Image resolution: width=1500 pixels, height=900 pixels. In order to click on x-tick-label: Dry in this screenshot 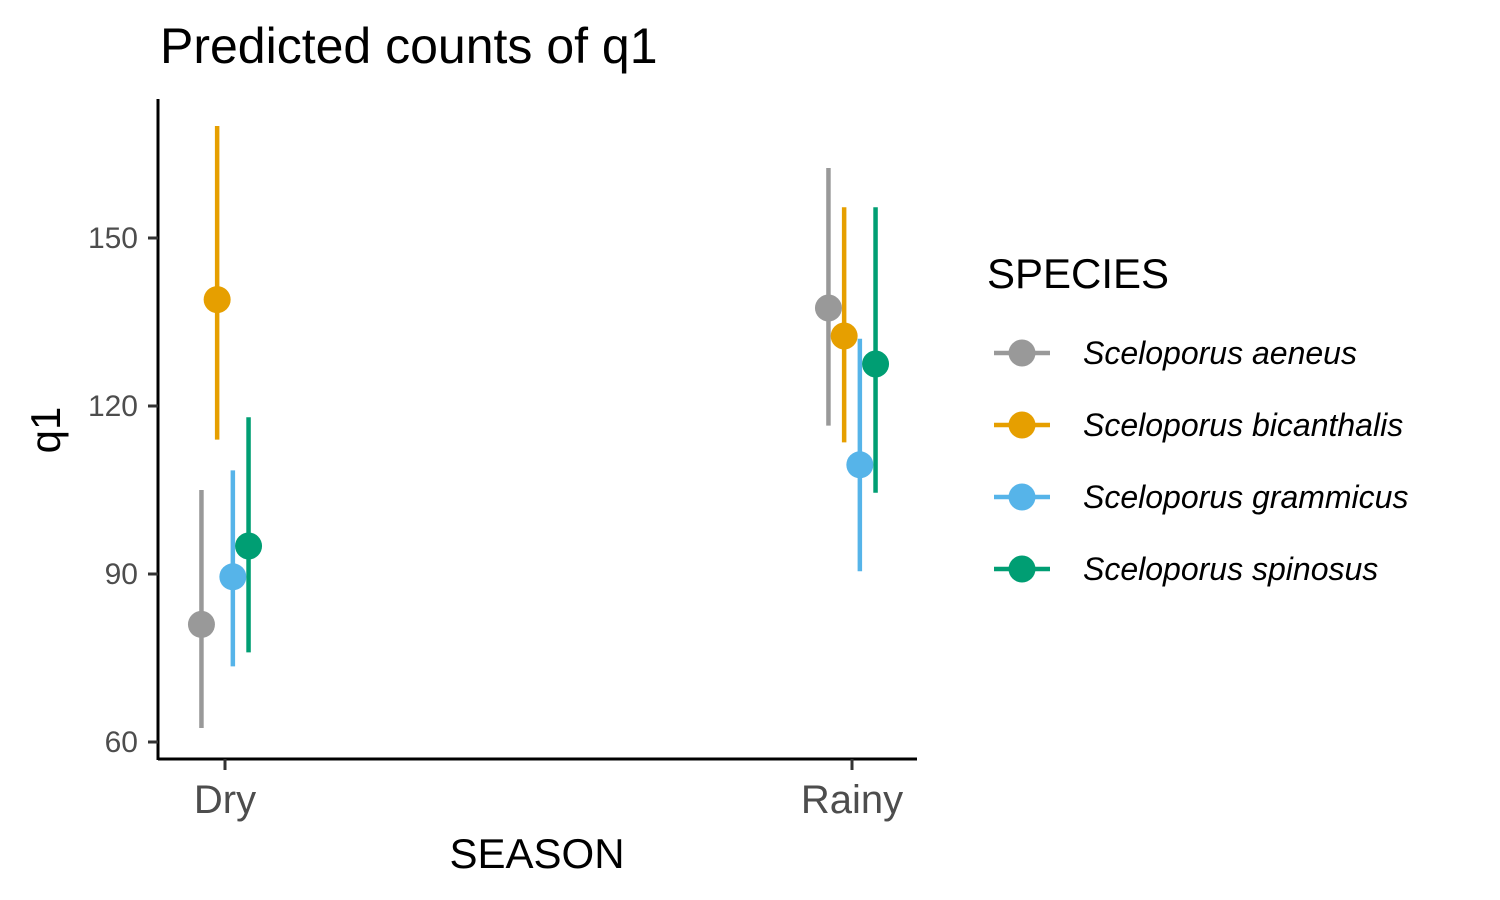, I will do `click(225, 800)`.